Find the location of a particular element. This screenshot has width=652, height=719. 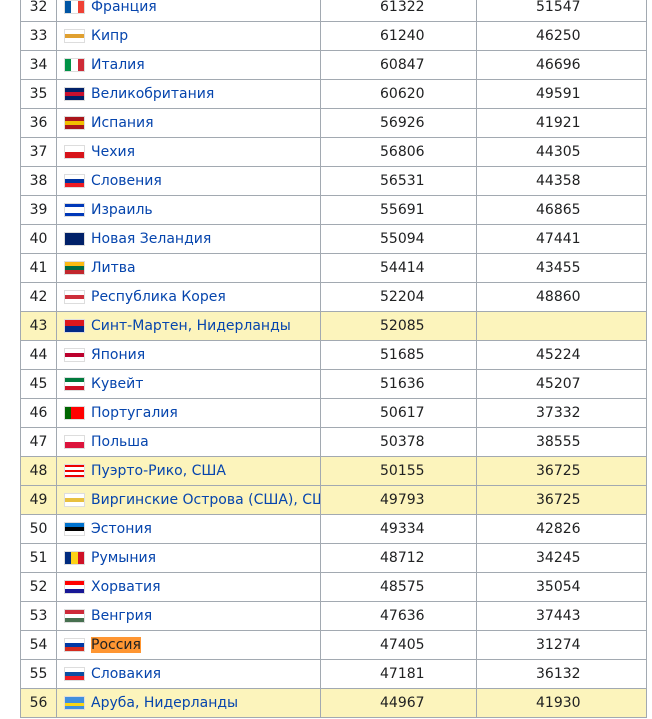

country-name: Кувейт is located at coordinates (117, 384).